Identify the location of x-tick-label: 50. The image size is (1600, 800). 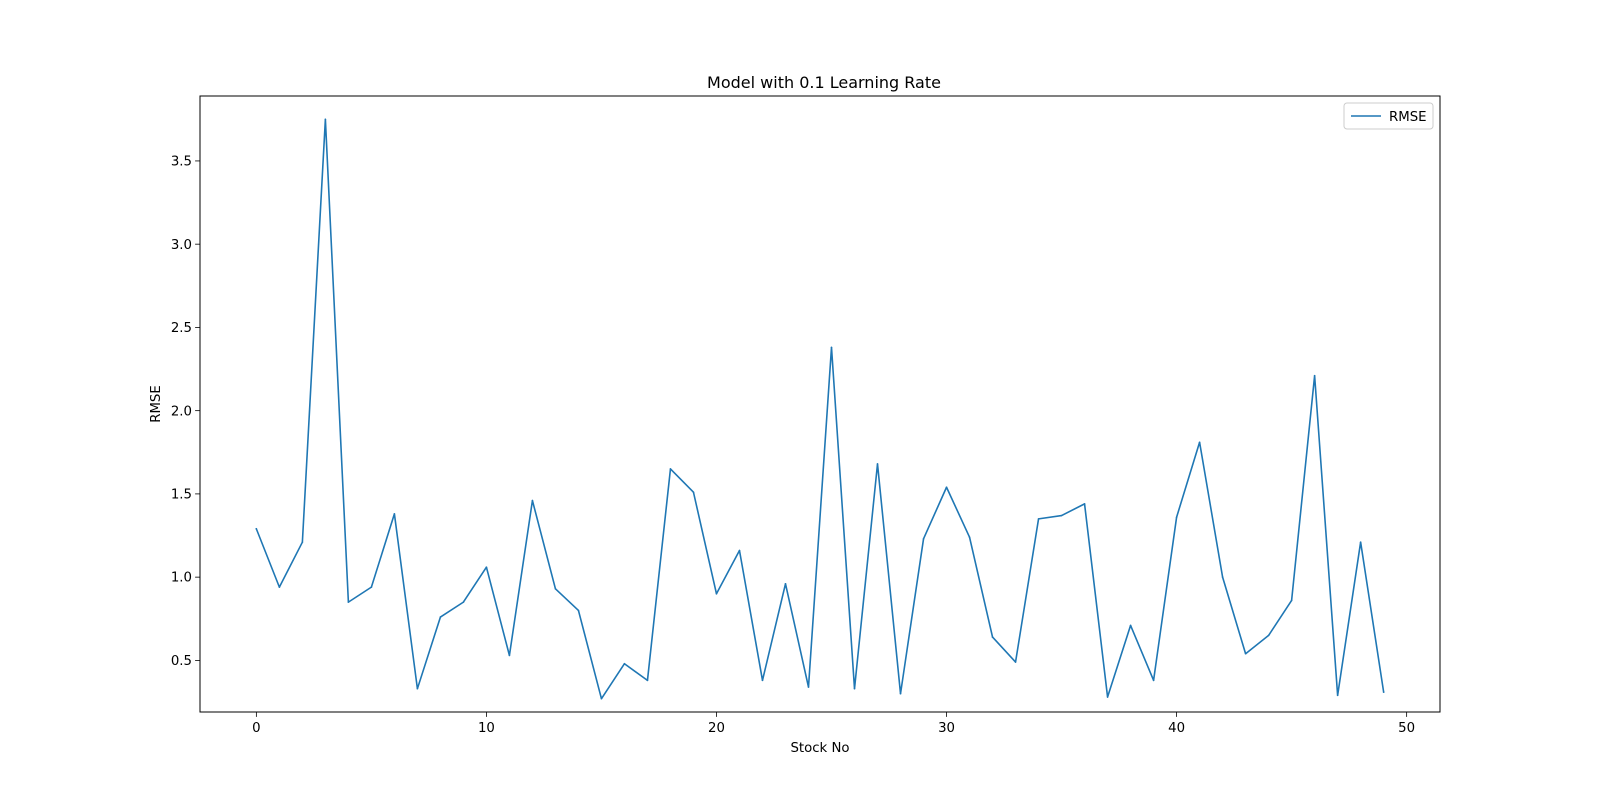
(1406, 728).